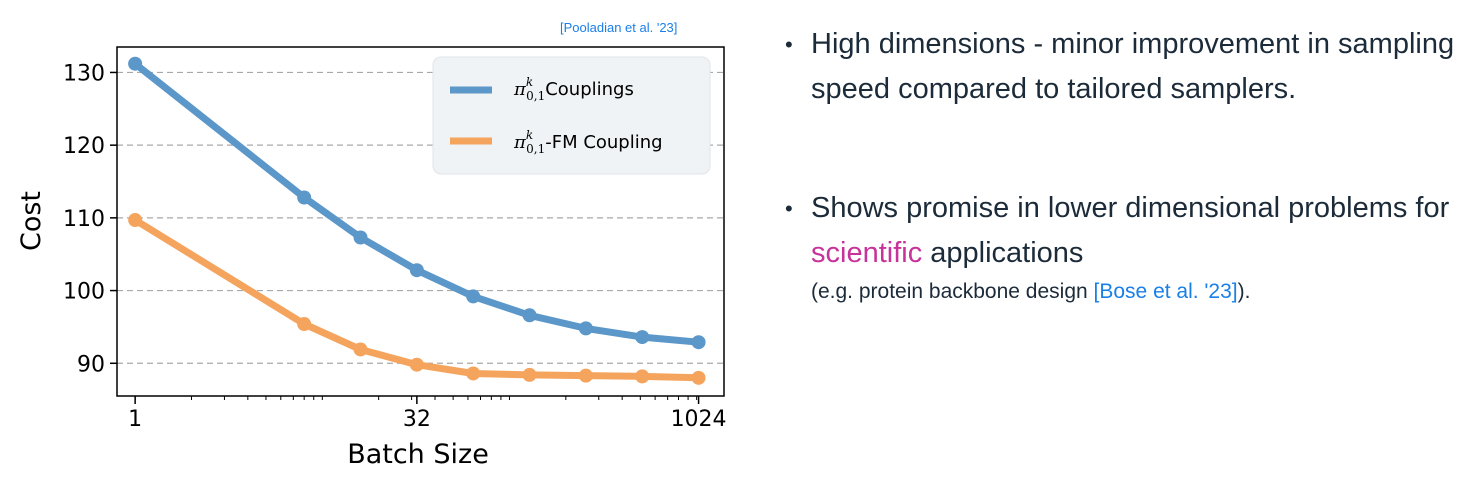 This screenshot has width=1477, height=477. Describe the element at coordinates (84, 73) in the screenshot. I see `y-tick-label-130: 130` at that location.